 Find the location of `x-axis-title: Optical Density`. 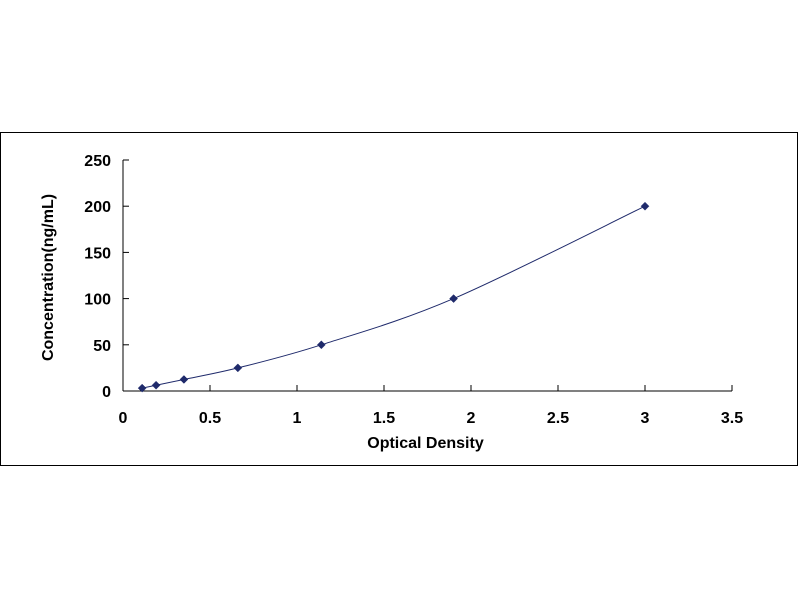

x-axis-title: Optical Density is located at coordinates (425, 443).